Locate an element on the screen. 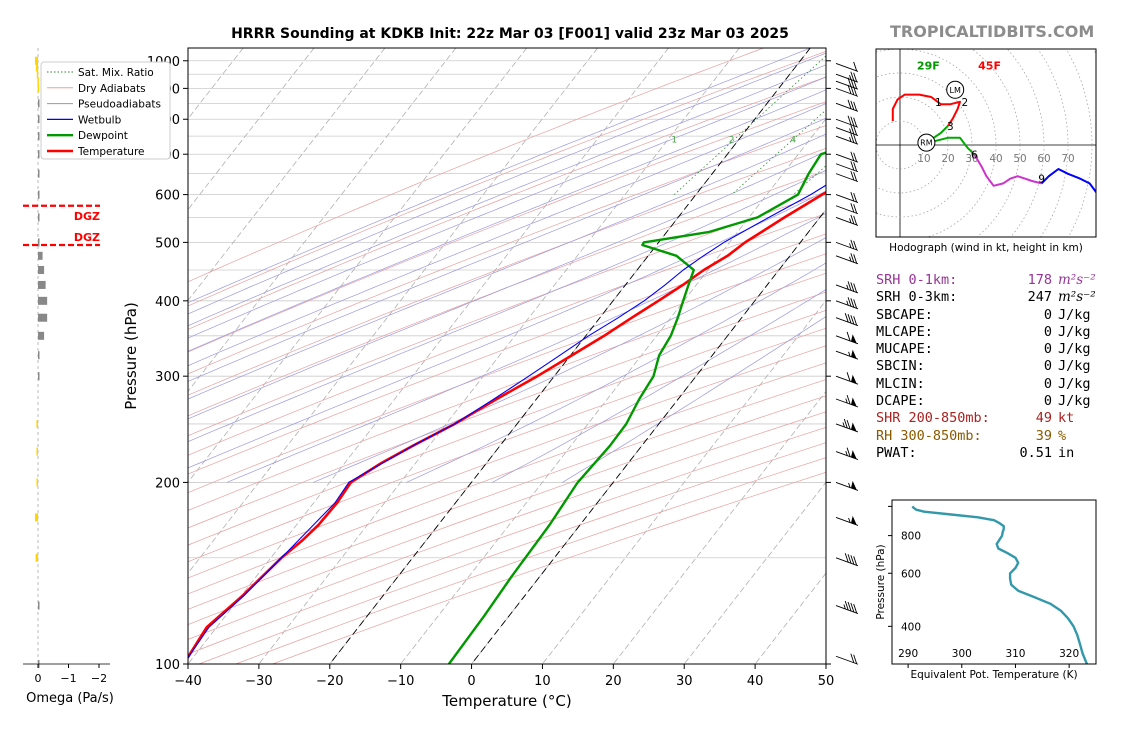 The image size is (1134, 748). dgz-label: DGZ is located at coordinates (87, 216).